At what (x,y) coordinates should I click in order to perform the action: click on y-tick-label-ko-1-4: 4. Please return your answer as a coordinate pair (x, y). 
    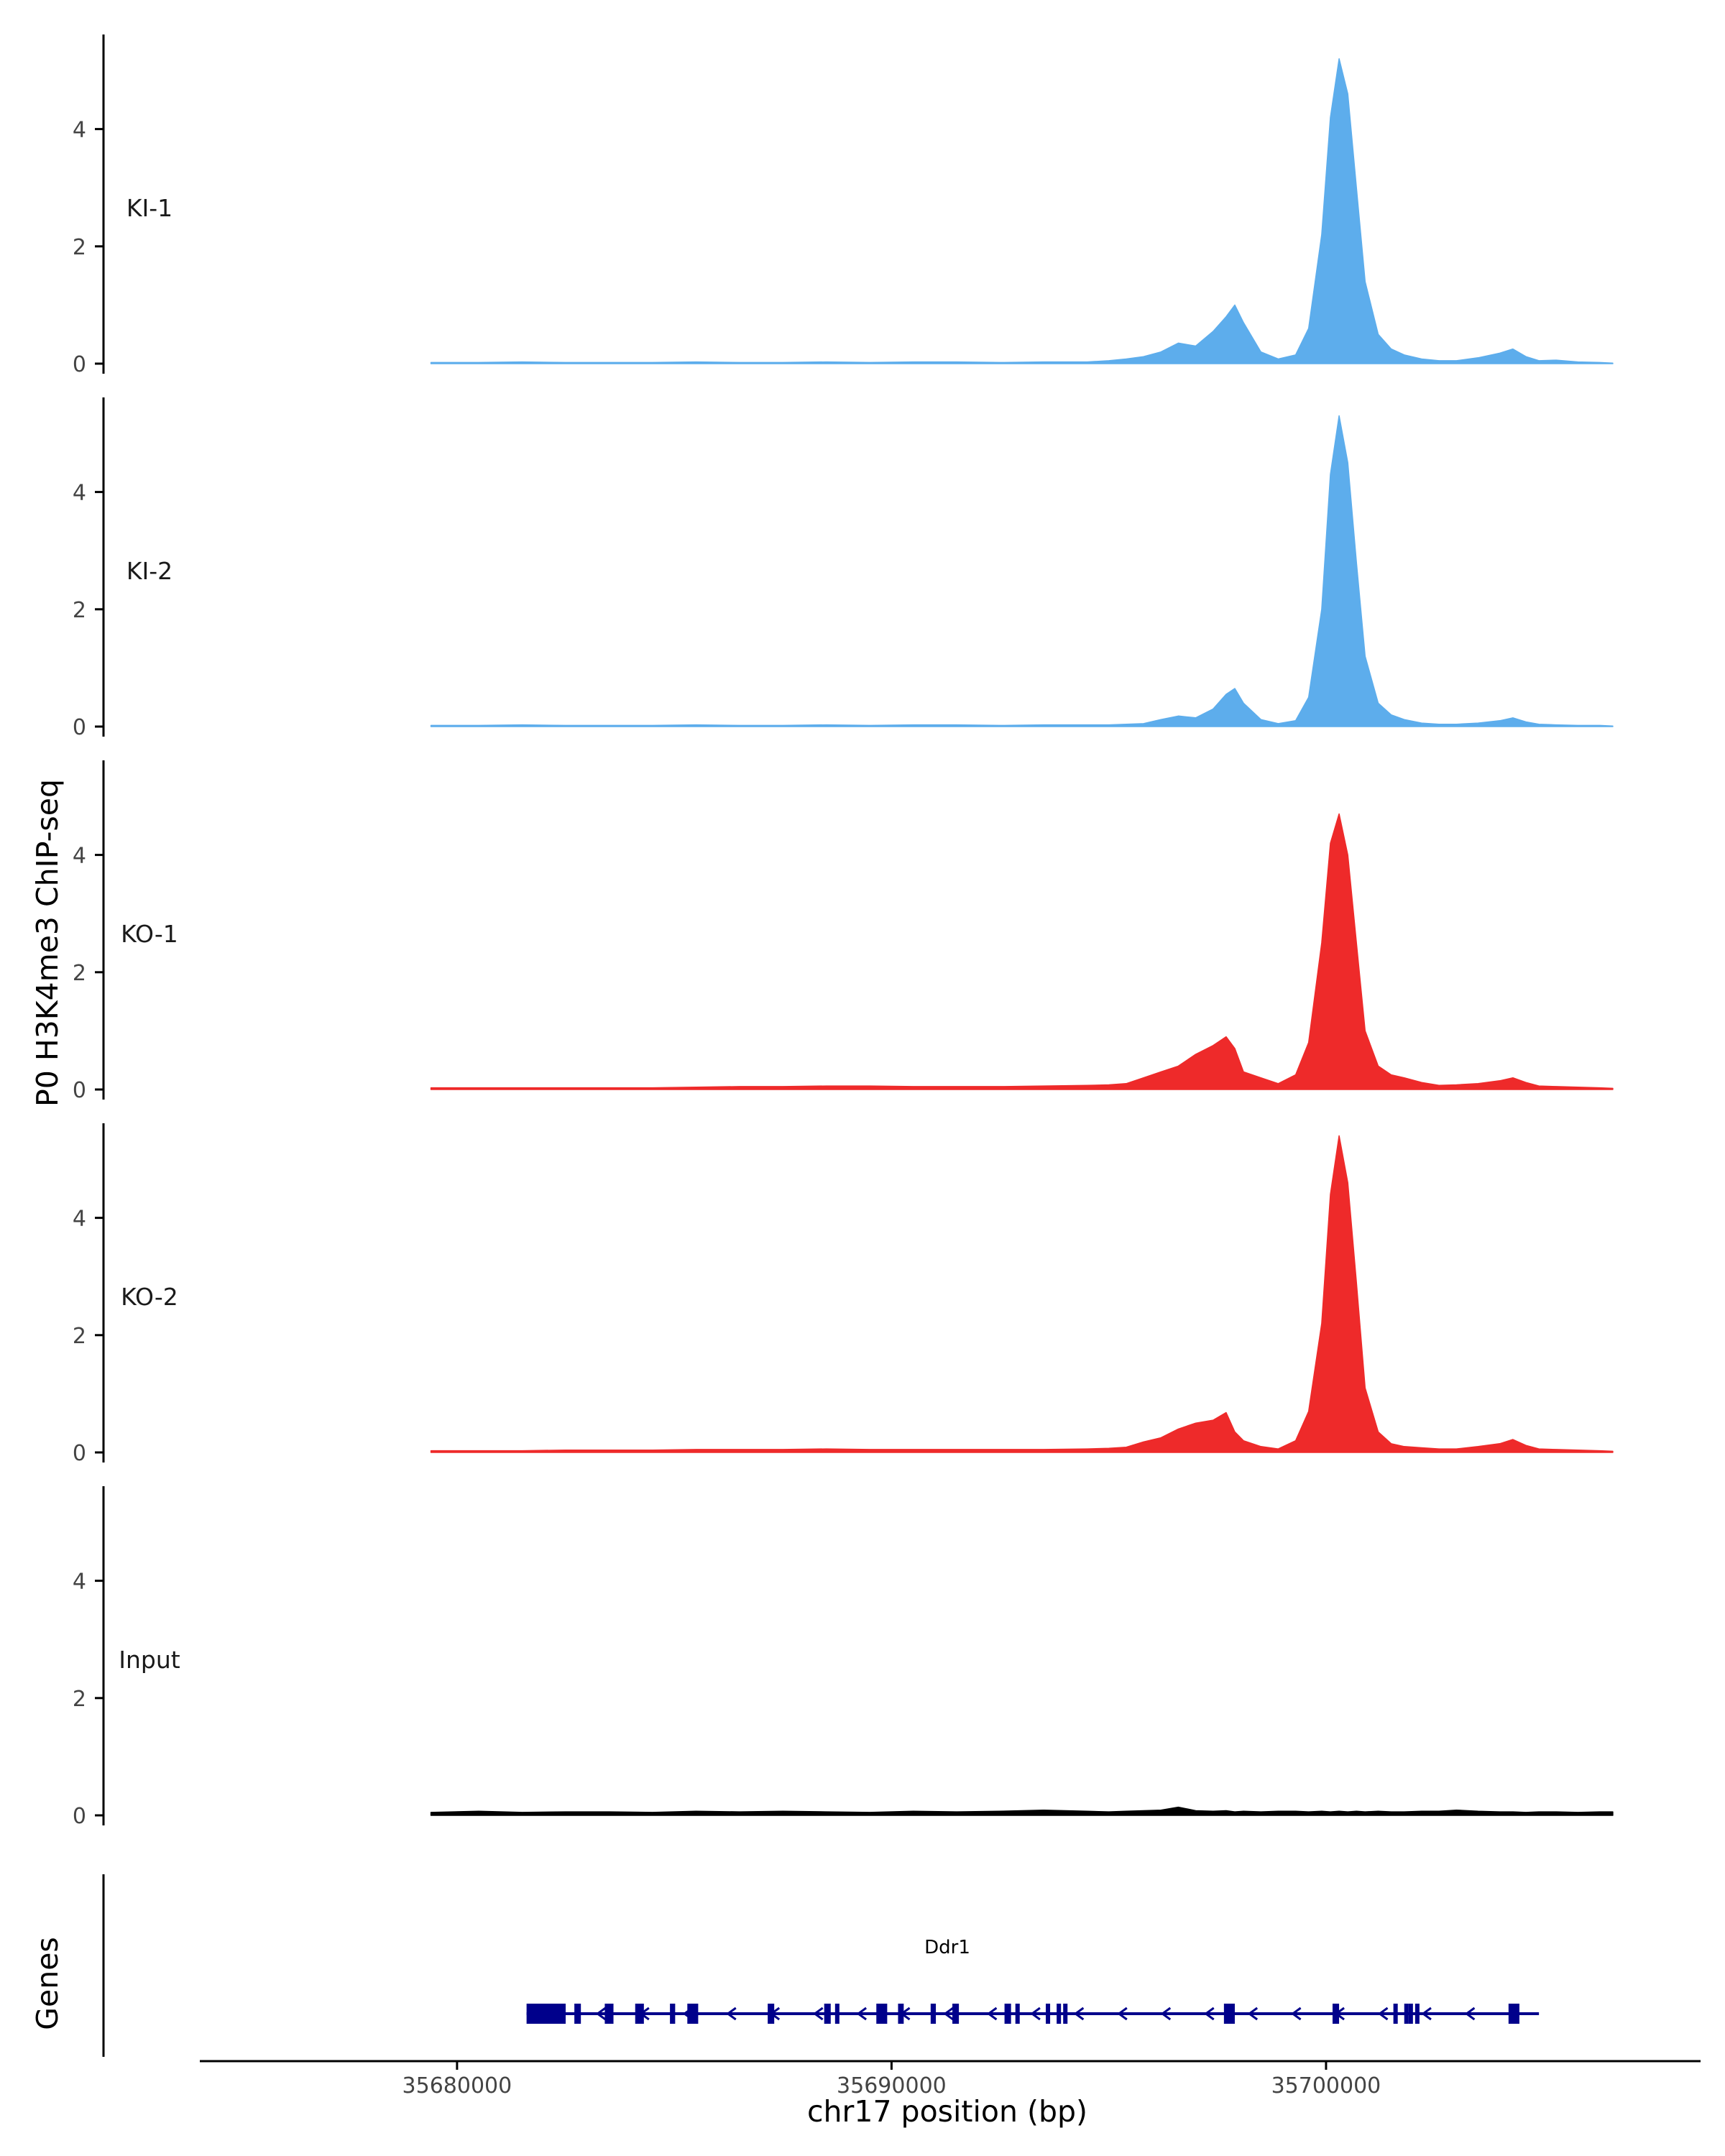
    Looking at the image, I should click on (79, 857).